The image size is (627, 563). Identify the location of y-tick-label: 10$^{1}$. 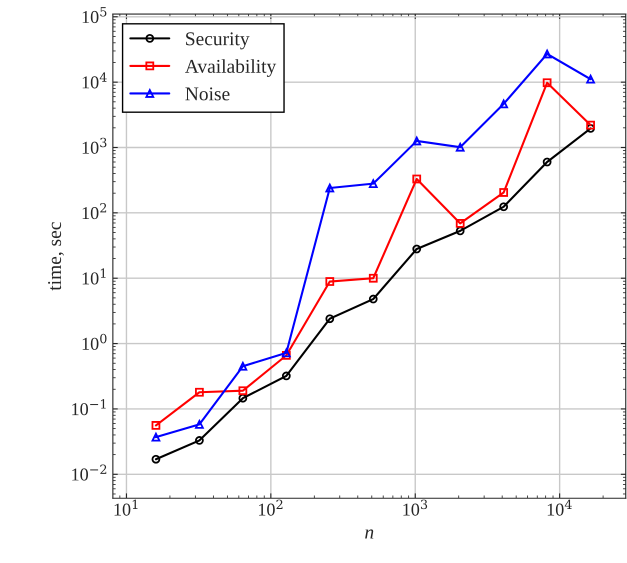
(94, 276).